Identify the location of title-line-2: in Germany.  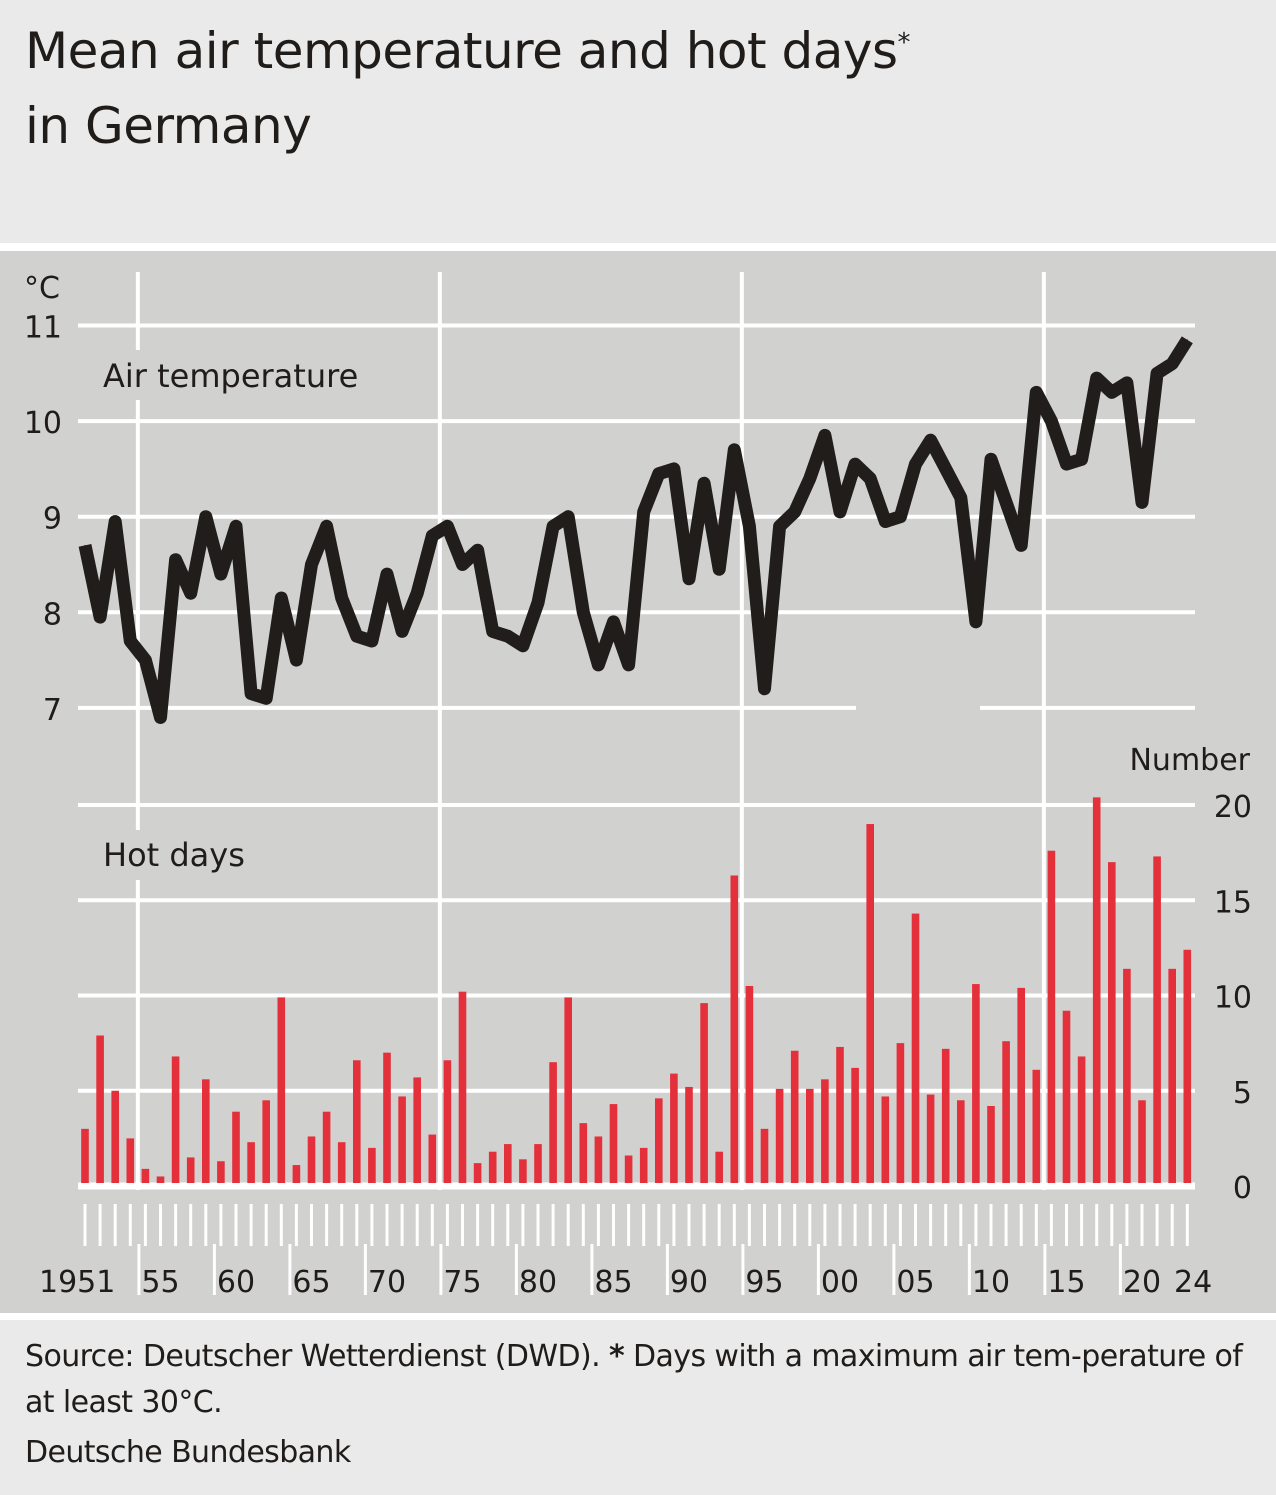
(168, 126).